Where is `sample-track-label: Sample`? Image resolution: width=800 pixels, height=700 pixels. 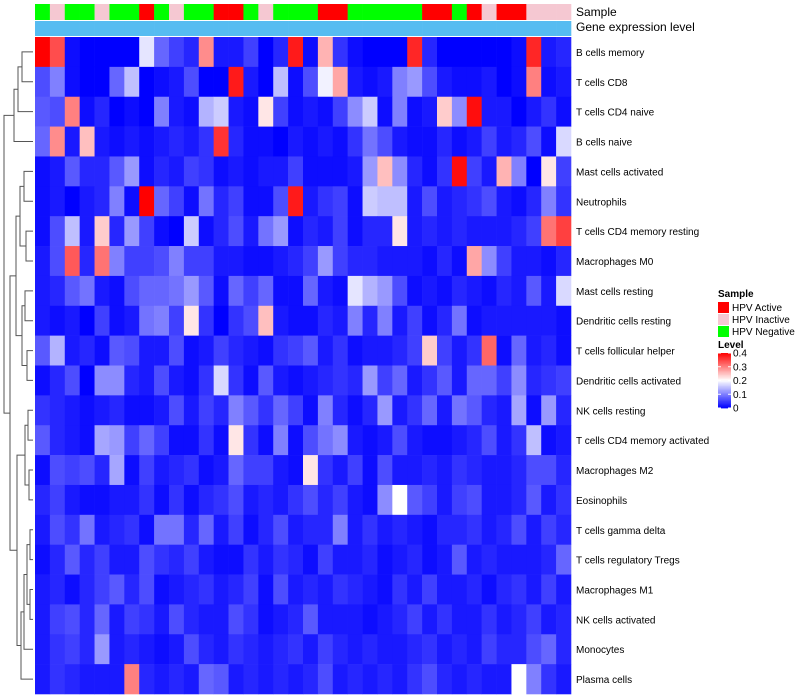
sample-track-label: Sample is located at coordinates (596, 12).